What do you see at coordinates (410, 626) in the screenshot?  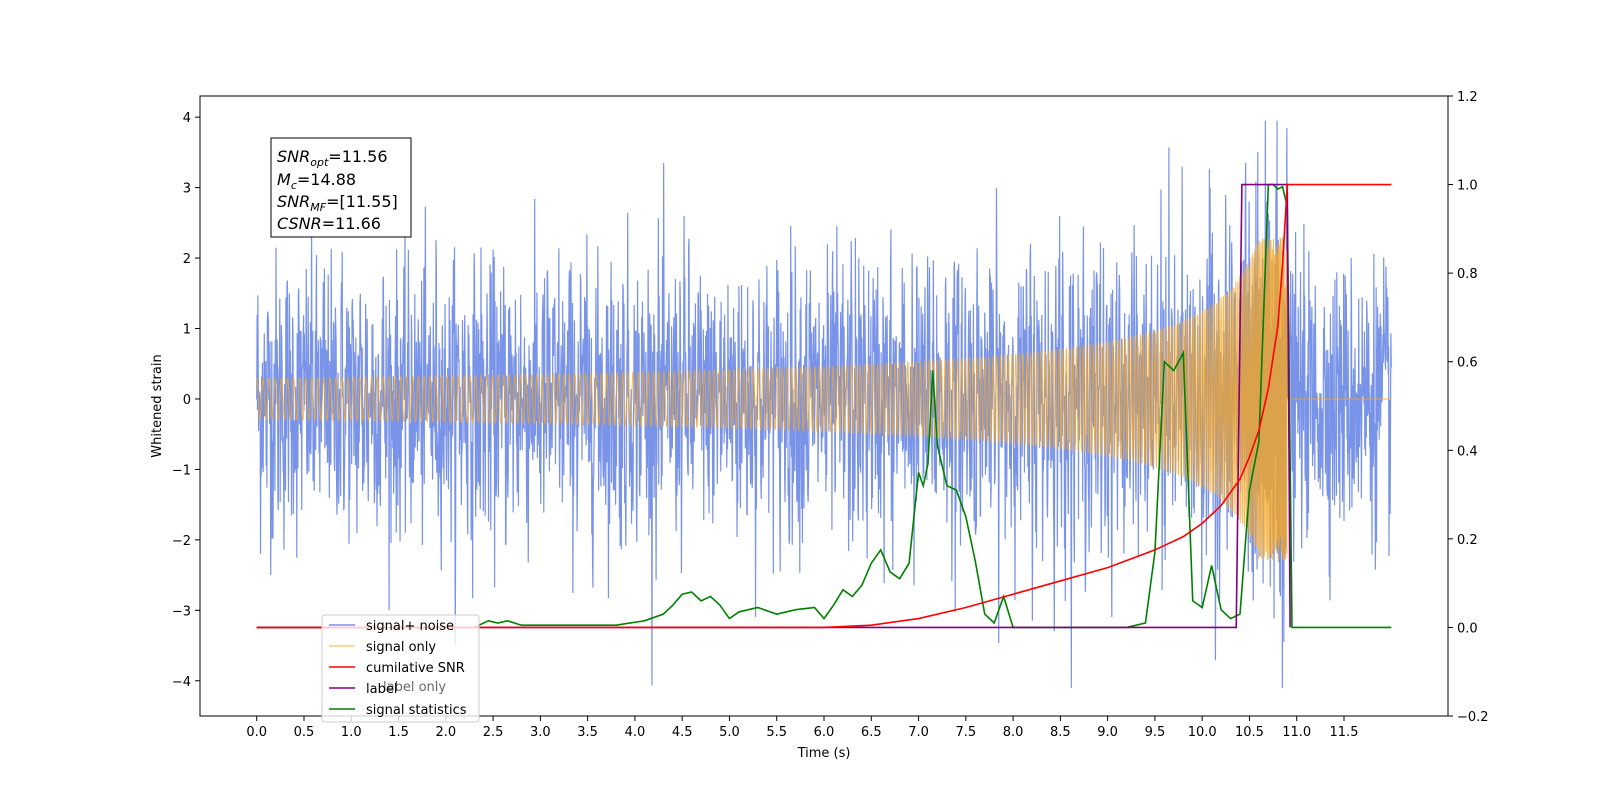 I see `legend-entry-0: signal+ noise` at bounding box center [410, 626].